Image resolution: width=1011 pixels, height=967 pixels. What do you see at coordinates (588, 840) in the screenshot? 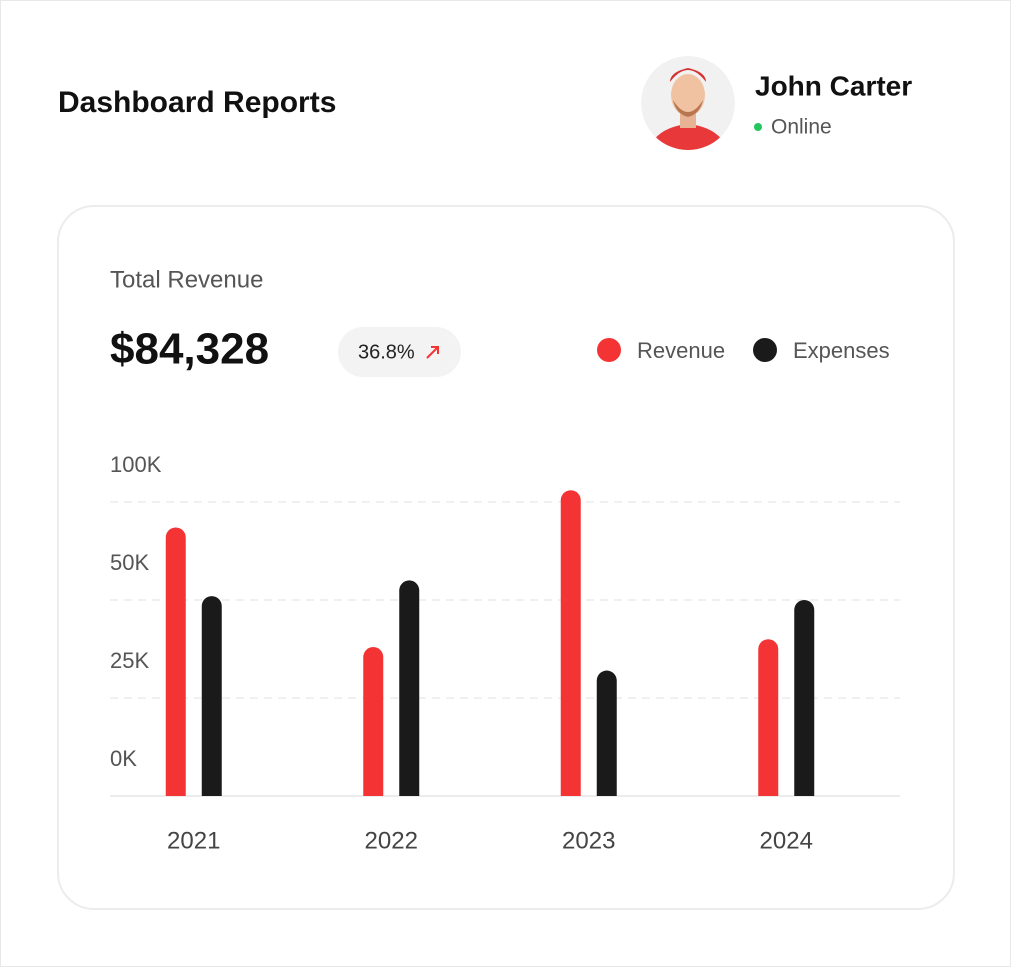
I see `x-tick-label: 2023` at bounding box center [588, 840].